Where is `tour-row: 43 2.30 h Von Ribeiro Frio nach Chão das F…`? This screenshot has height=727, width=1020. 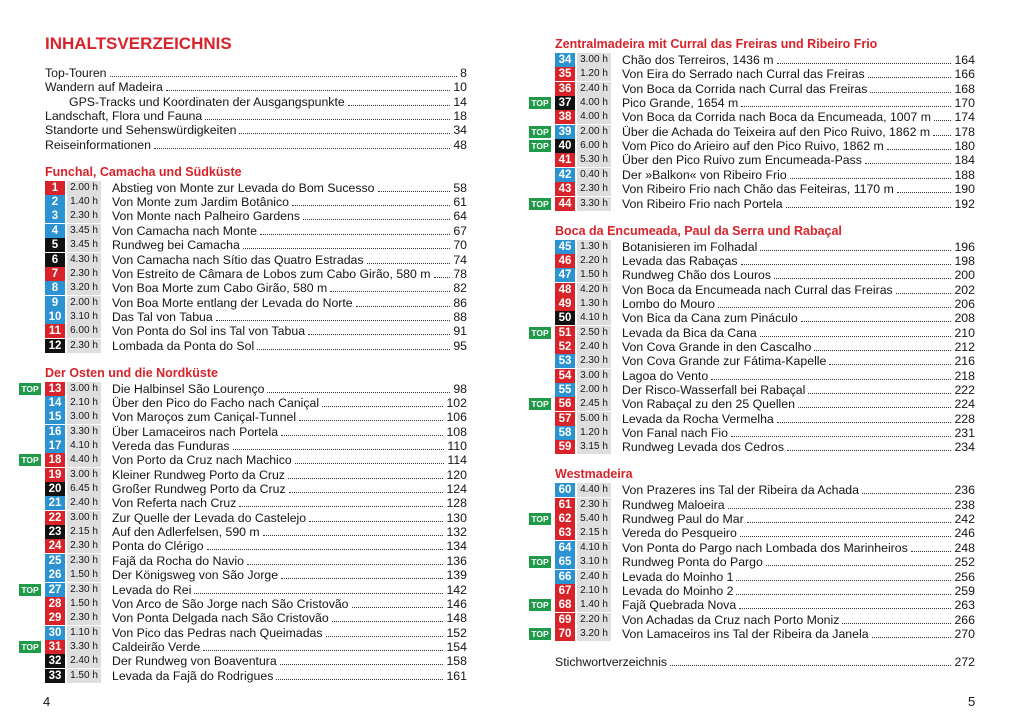
tour-row: 43 2.30 h Von Ribeiro Frio nach Chão das F… is located at coordinates (765, 189).